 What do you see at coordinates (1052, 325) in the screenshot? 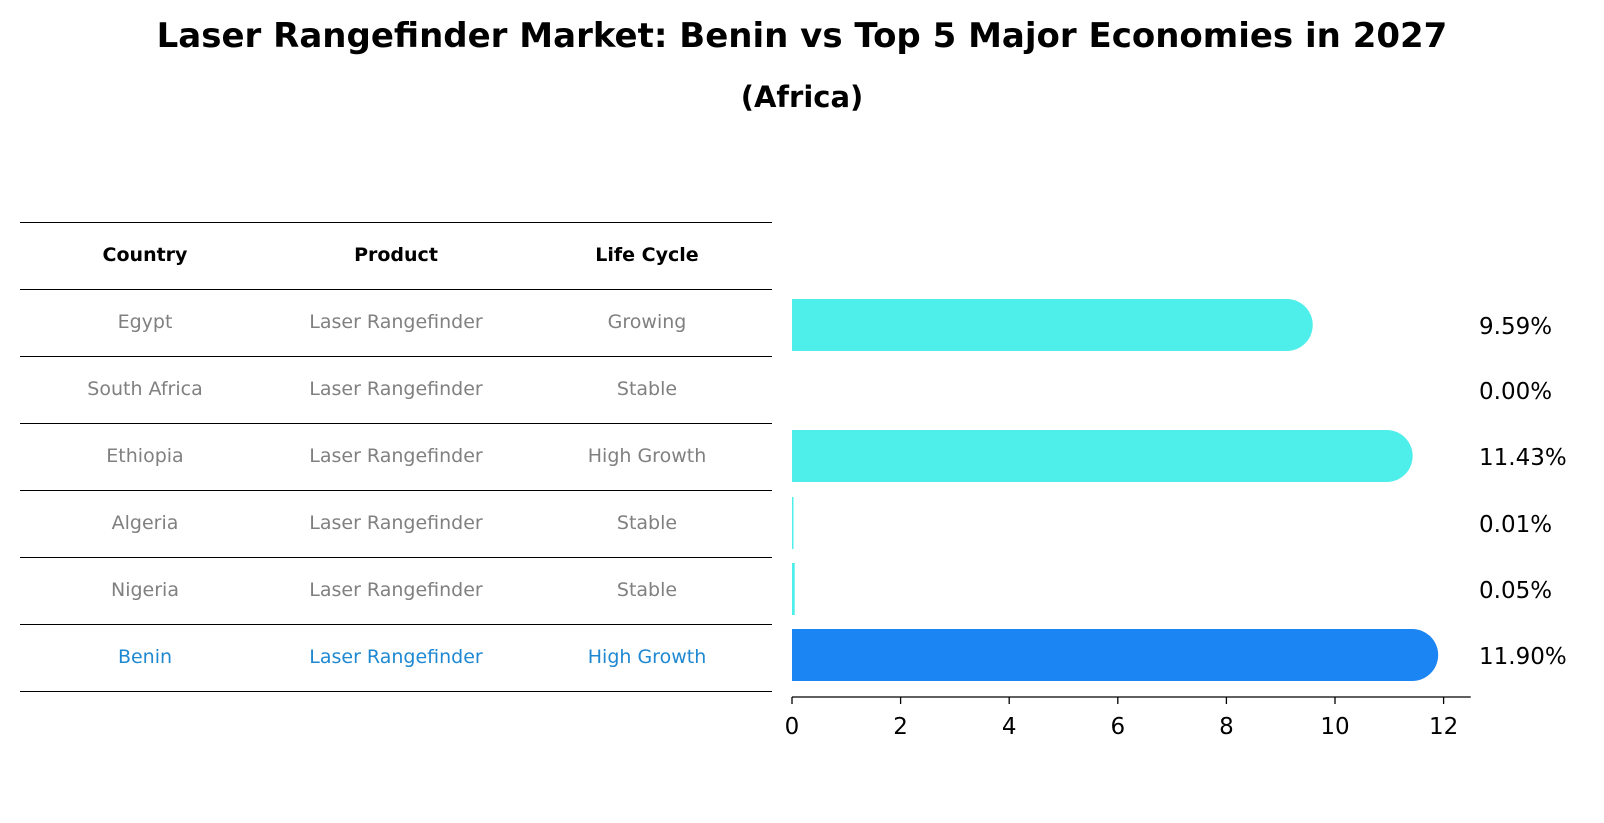
I see `bar-egypt` at bounding box center [1052, 325].